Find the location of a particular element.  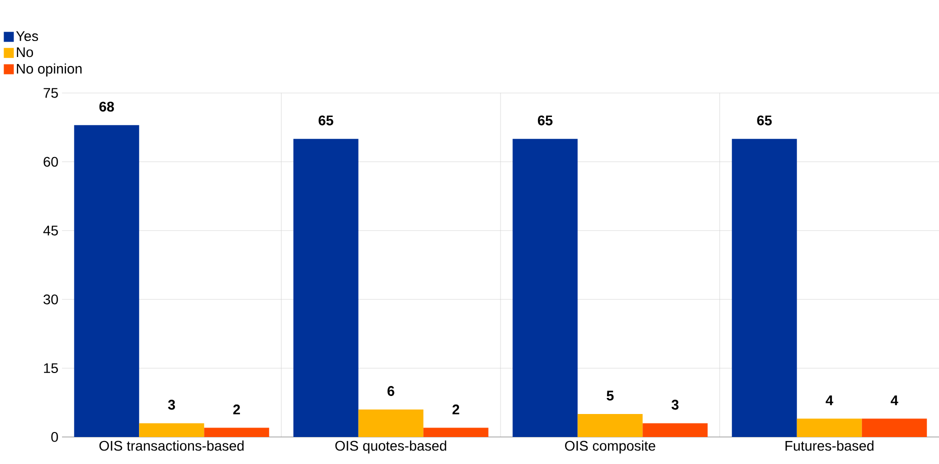

x-tick-label: OIS quotes-based is located at coordinates (390, 447).